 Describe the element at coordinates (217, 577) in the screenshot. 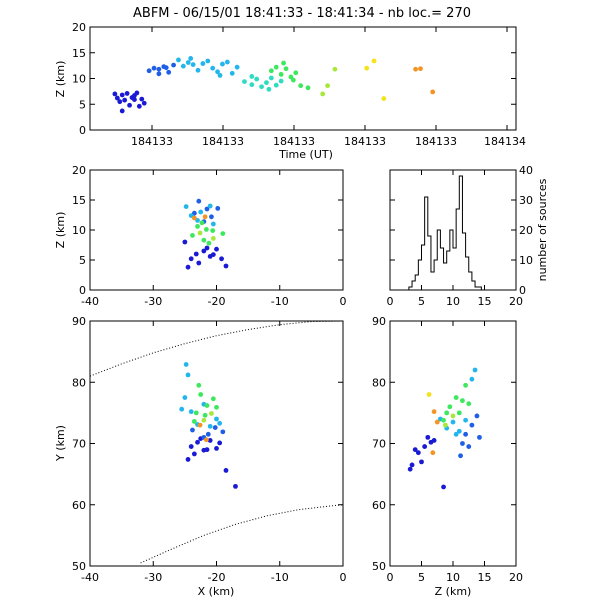

I see `x-tick-label: -20` at that location.